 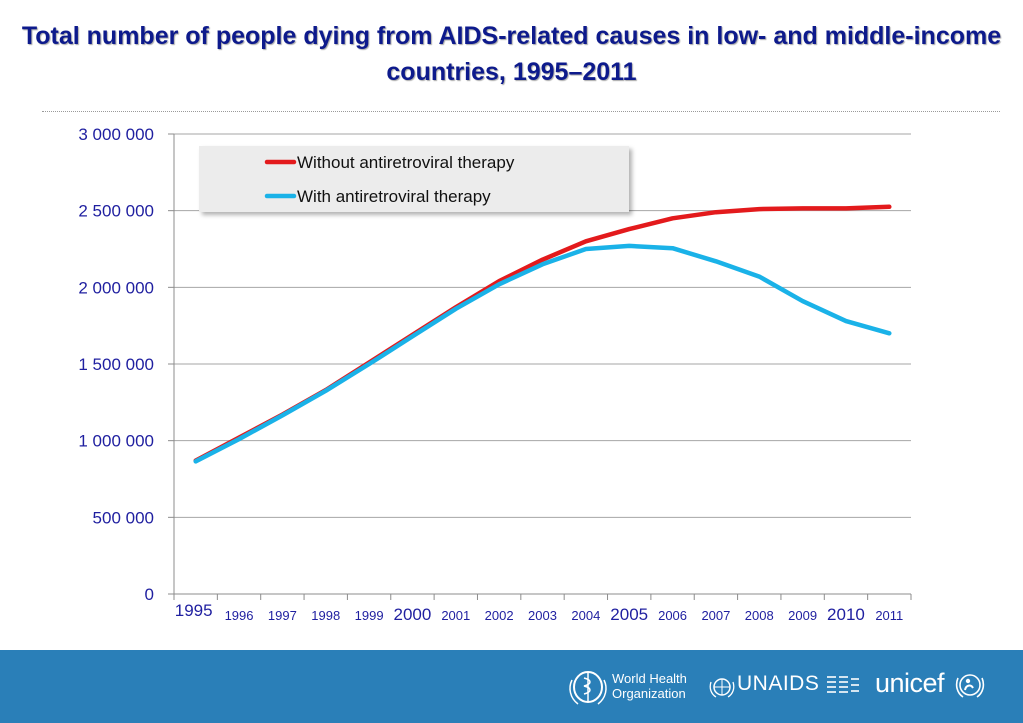 What do you see at coordinates (910, 683) in the screenshot?
I see `unicef-logo-text: unicef` at bounding box center [910, 683].